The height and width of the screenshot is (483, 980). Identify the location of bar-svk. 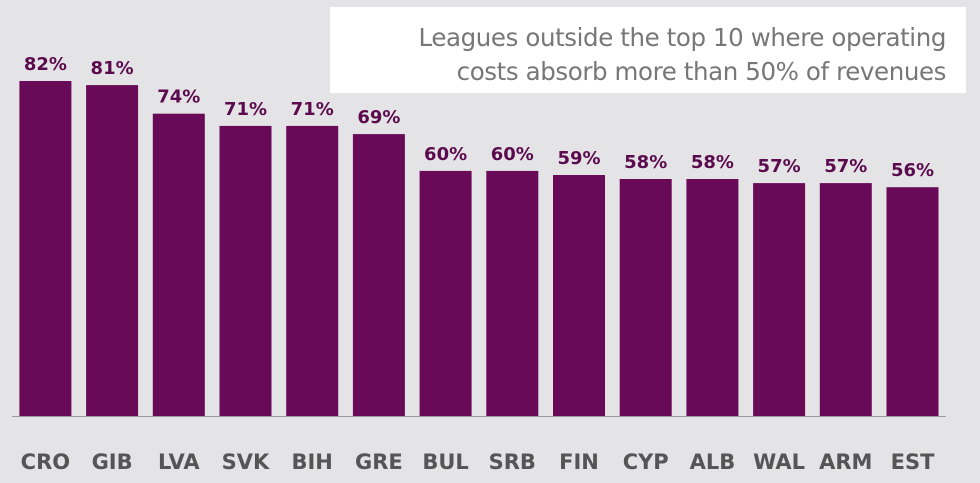
(245, 271).